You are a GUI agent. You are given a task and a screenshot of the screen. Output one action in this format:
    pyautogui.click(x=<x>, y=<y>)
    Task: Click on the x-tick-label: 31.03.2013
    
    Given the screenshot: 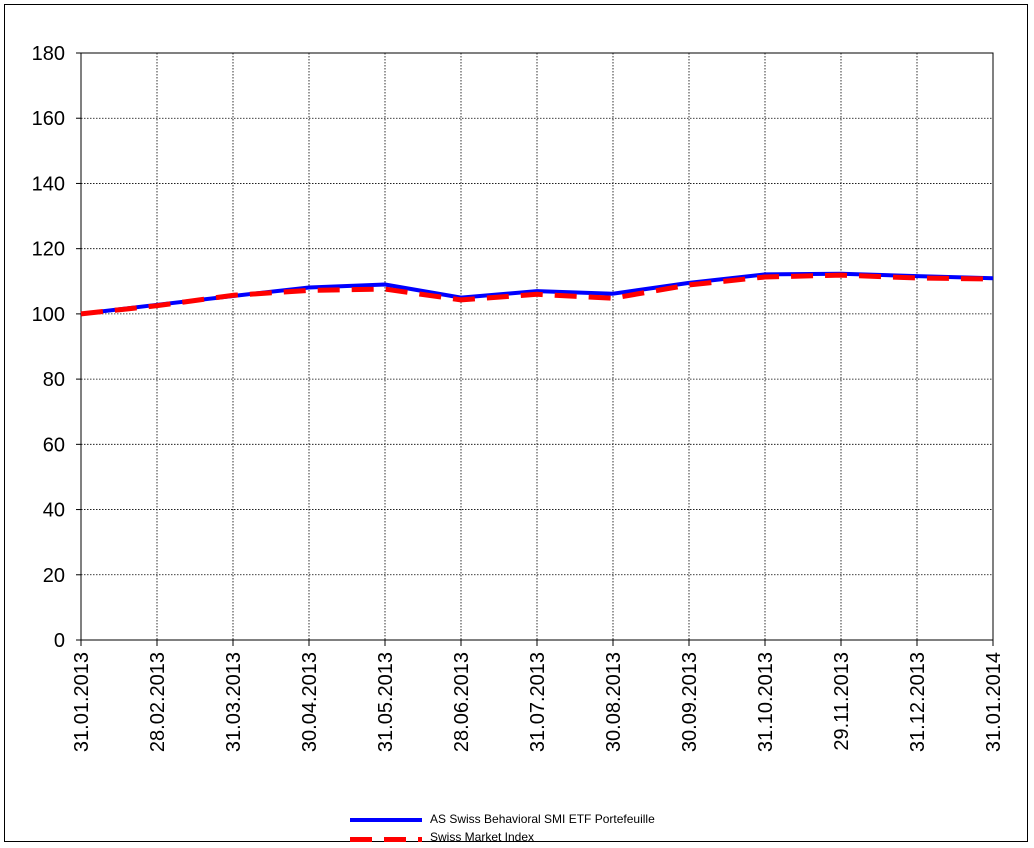 What is the action you would take?
    pyautogui.click(x=234, y=702)
    